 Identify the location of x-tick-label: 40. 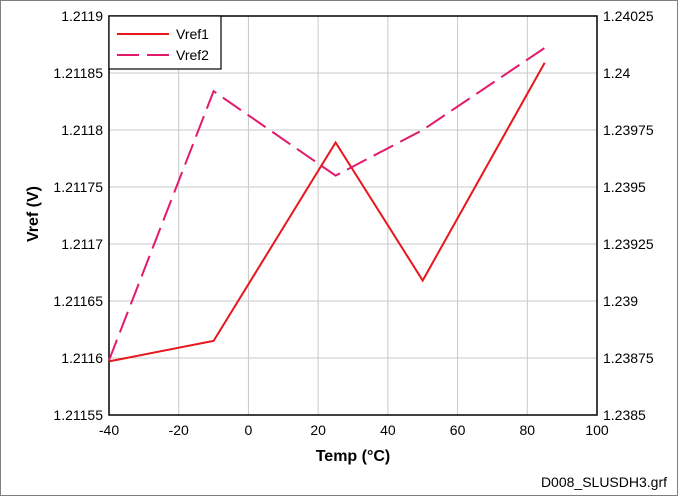
(388, 430).